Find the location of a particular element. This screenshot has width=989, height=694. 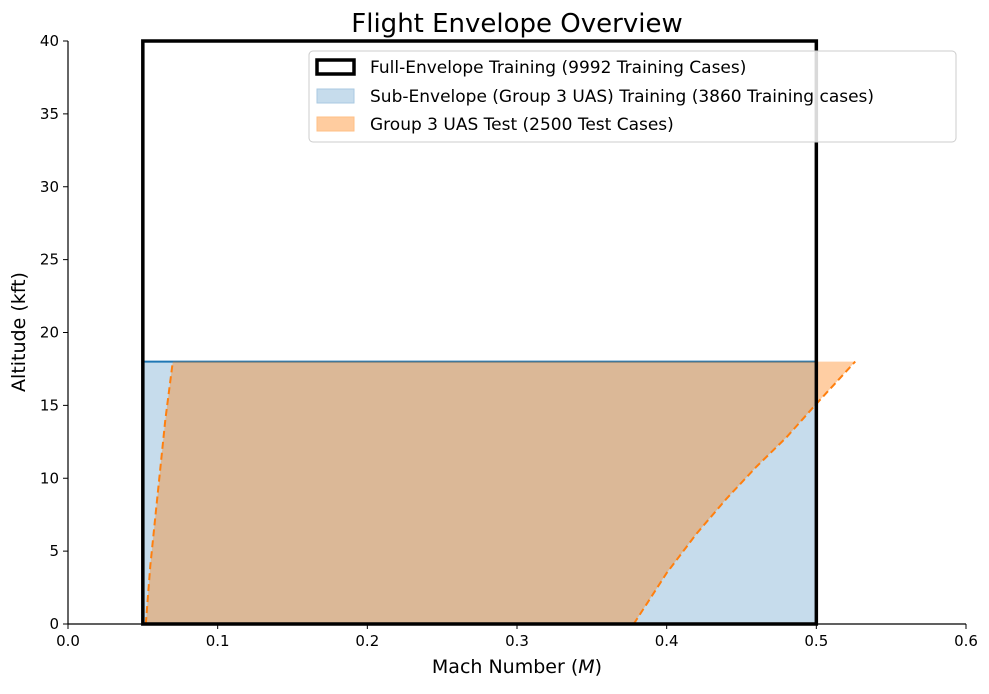

y-tick-label: 5 is located at coordinates (54, 551).